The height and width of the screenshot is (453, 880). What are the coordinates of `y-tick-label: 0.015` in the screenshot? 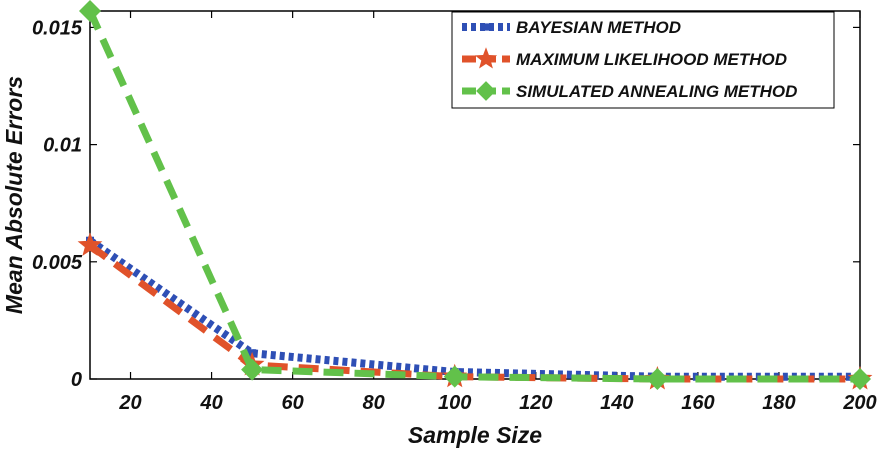 It's located at (57, 28).